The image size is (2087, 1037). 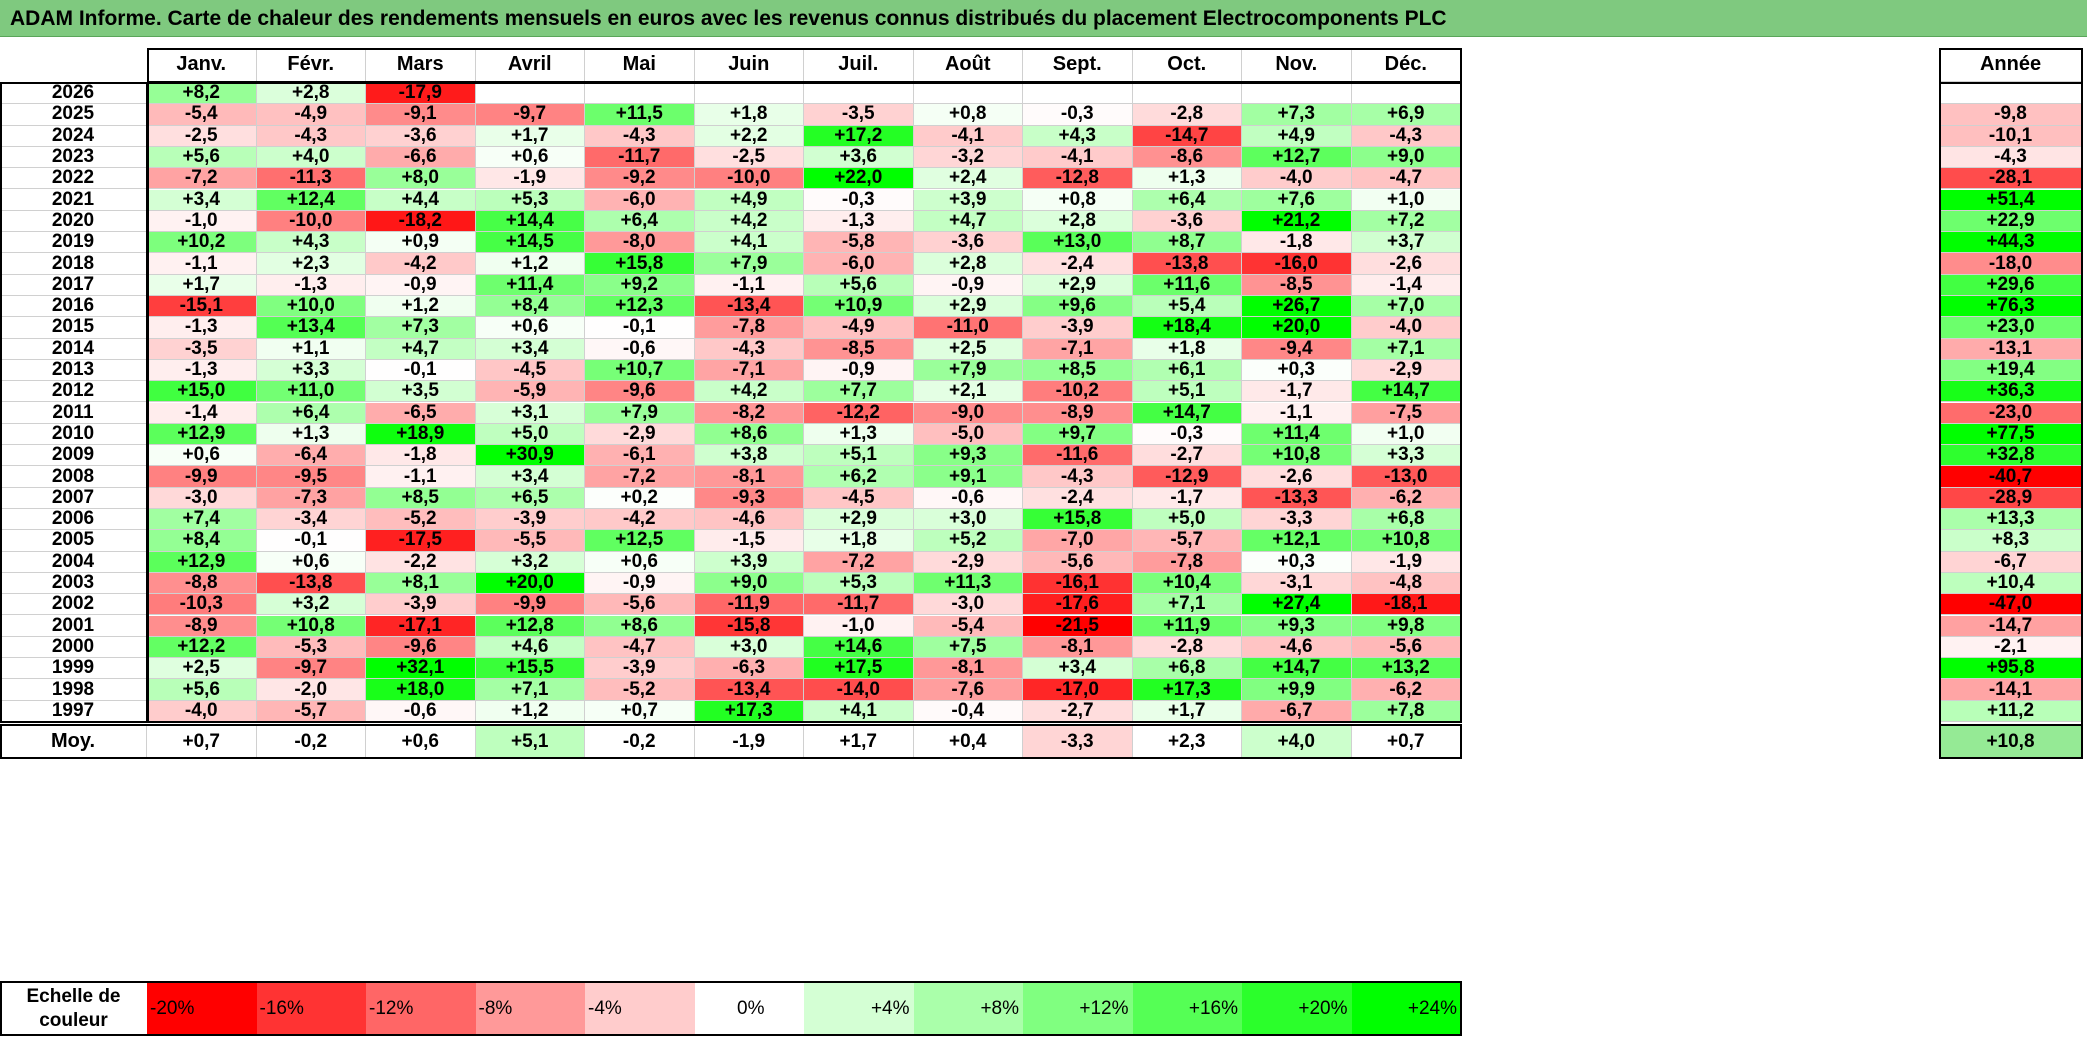 I want to click on heatmap-cell: -16,0, so click(x=1297, y=264).